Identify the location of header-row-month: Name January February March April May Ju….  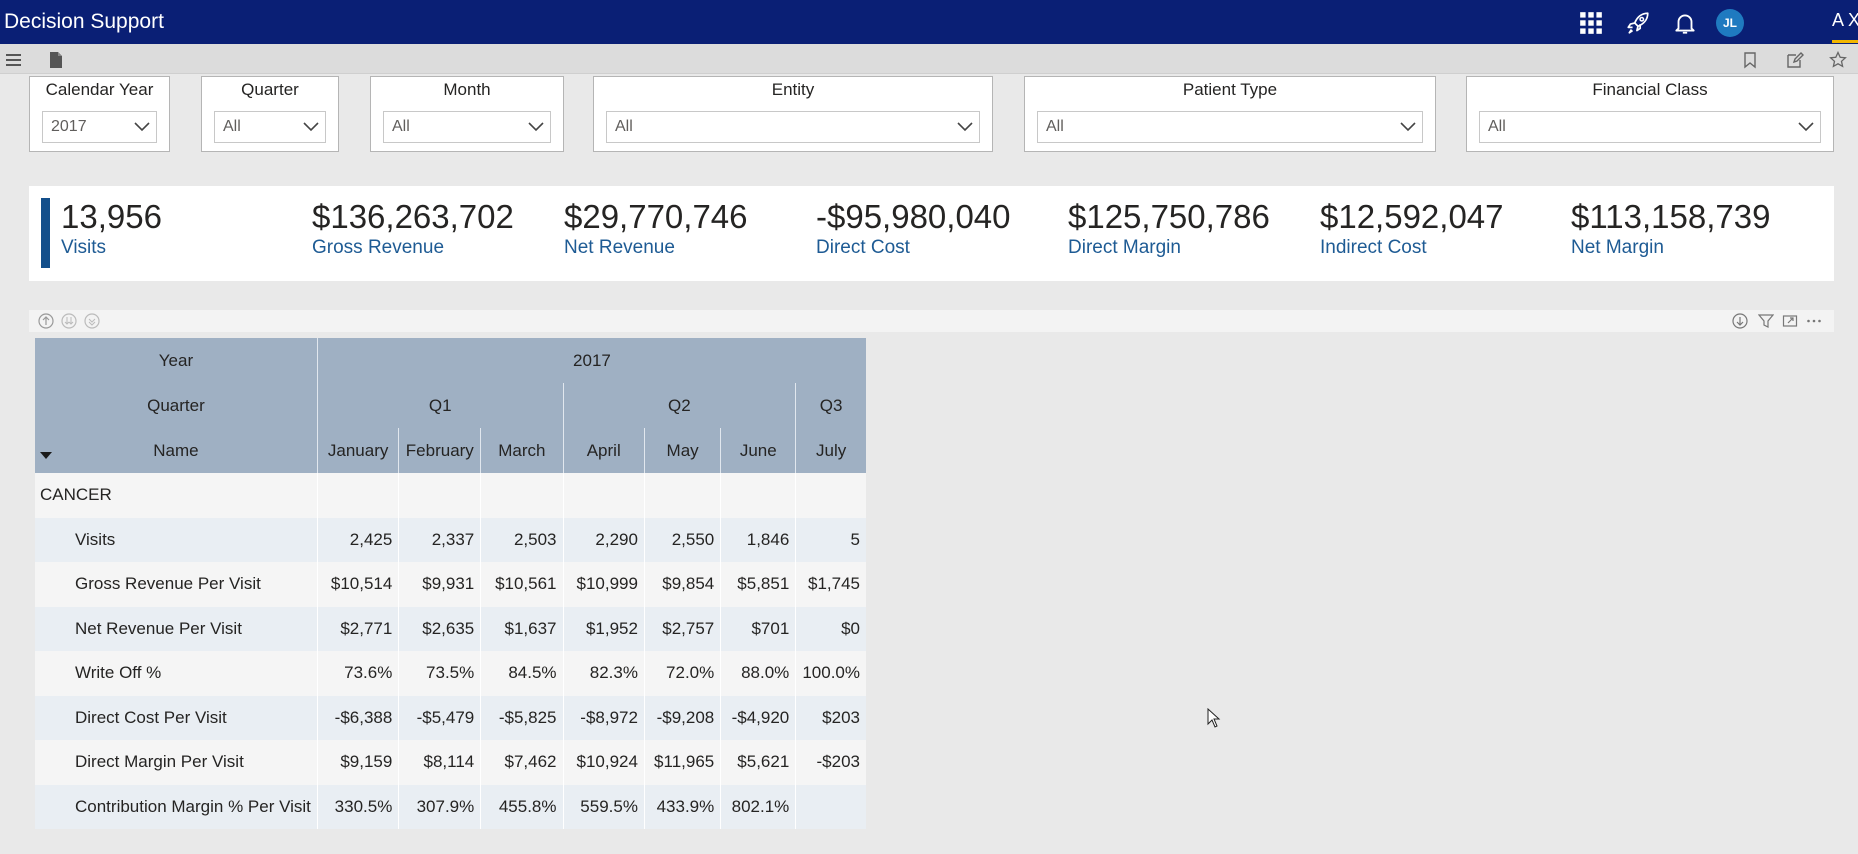
(450, 450).